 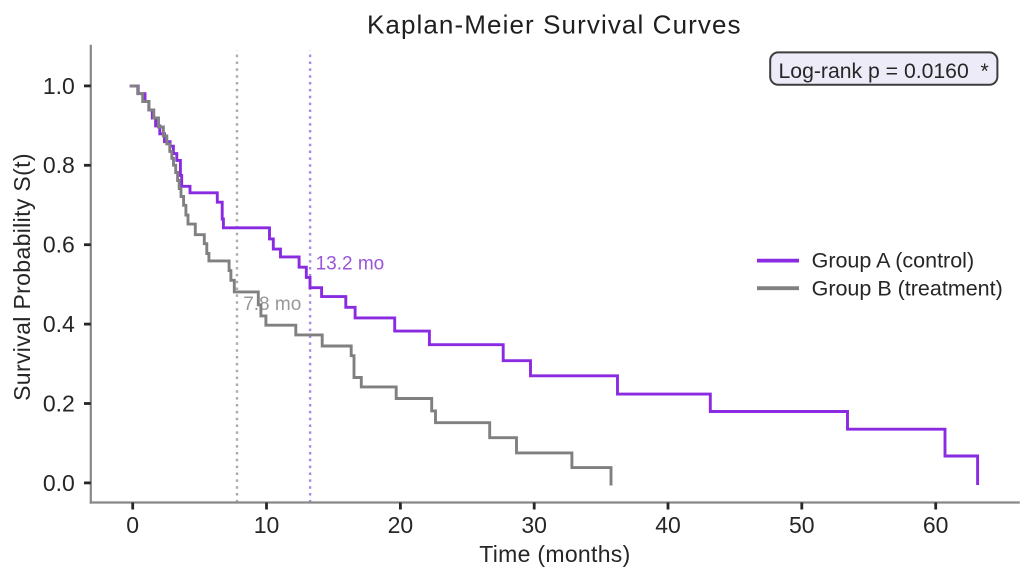 What do you see at coordinates (59, 403) in the screenshot?
I see `svg-text: 0.2` at bounding box center [59, 403].